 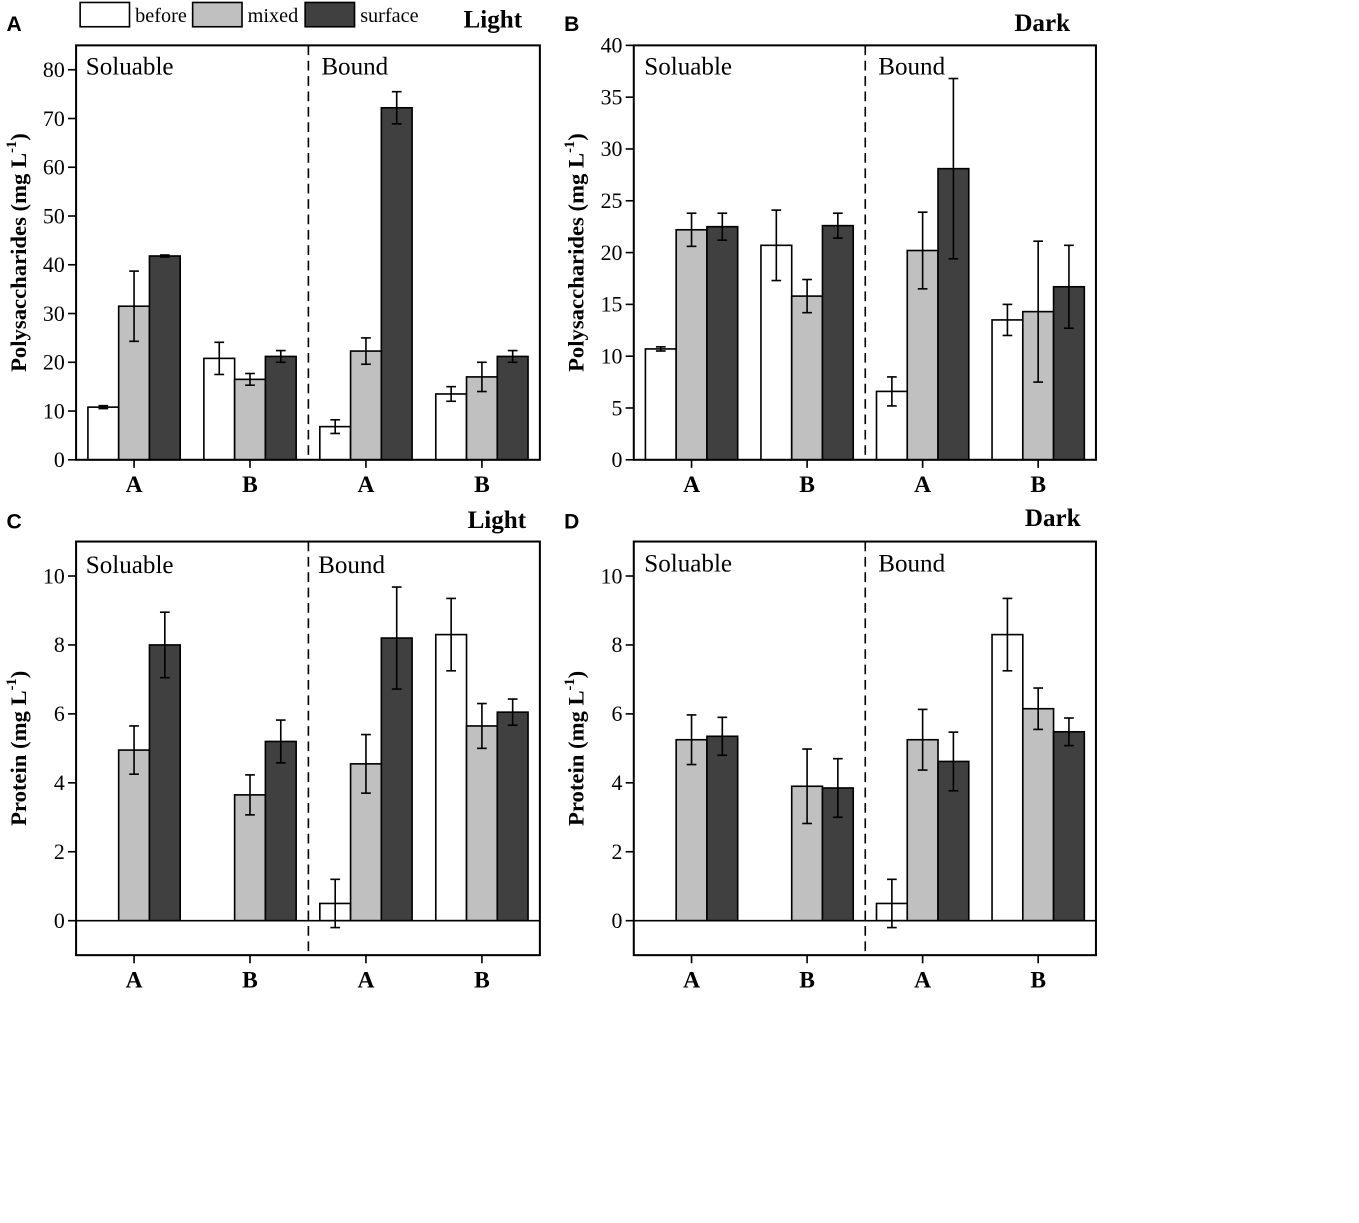 What do you see at coordinates (617, 852) in the screenshot?
I see `panel-d-y-tick-label: 2` at bounding box center [617, 852].